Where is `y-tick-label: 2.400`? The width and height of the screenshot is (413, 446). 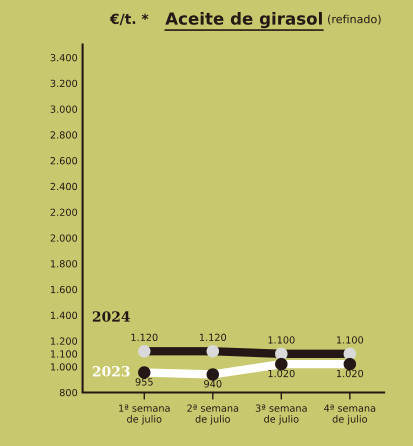
y-tick-label: 2.400 is located at coordinates (64, 186).